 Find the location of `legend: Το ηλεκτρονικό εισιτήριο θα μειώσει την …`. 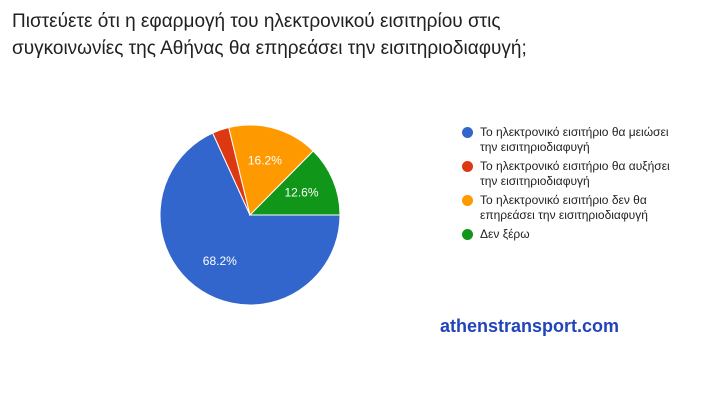

legend: Το ηλεκτρονικό εισιτήριο θα μειώσει την … is located at coordinates (569, 185).